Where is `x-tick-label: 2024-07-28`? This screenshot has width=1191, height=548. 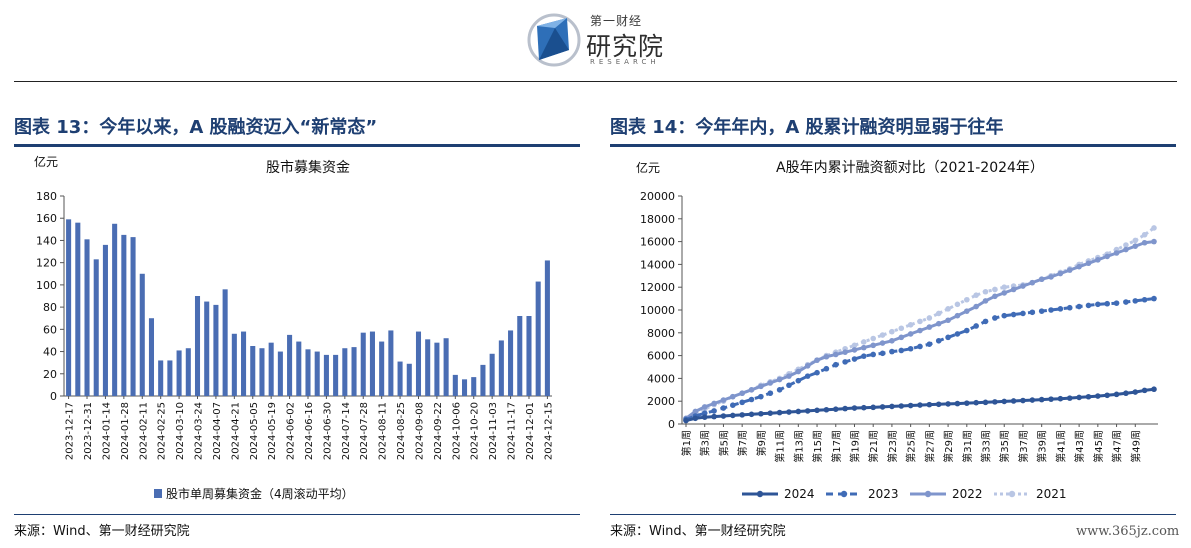 x-tick-label: 2024-07-28 is located at coordinates (364, 431).